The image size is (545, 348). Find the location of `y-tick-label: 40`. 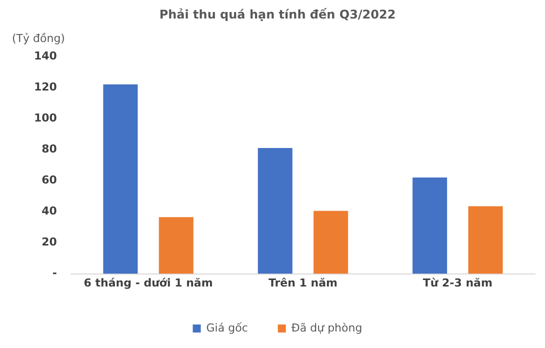

y-tick-label: 40 is located at coordinates (50, 211).